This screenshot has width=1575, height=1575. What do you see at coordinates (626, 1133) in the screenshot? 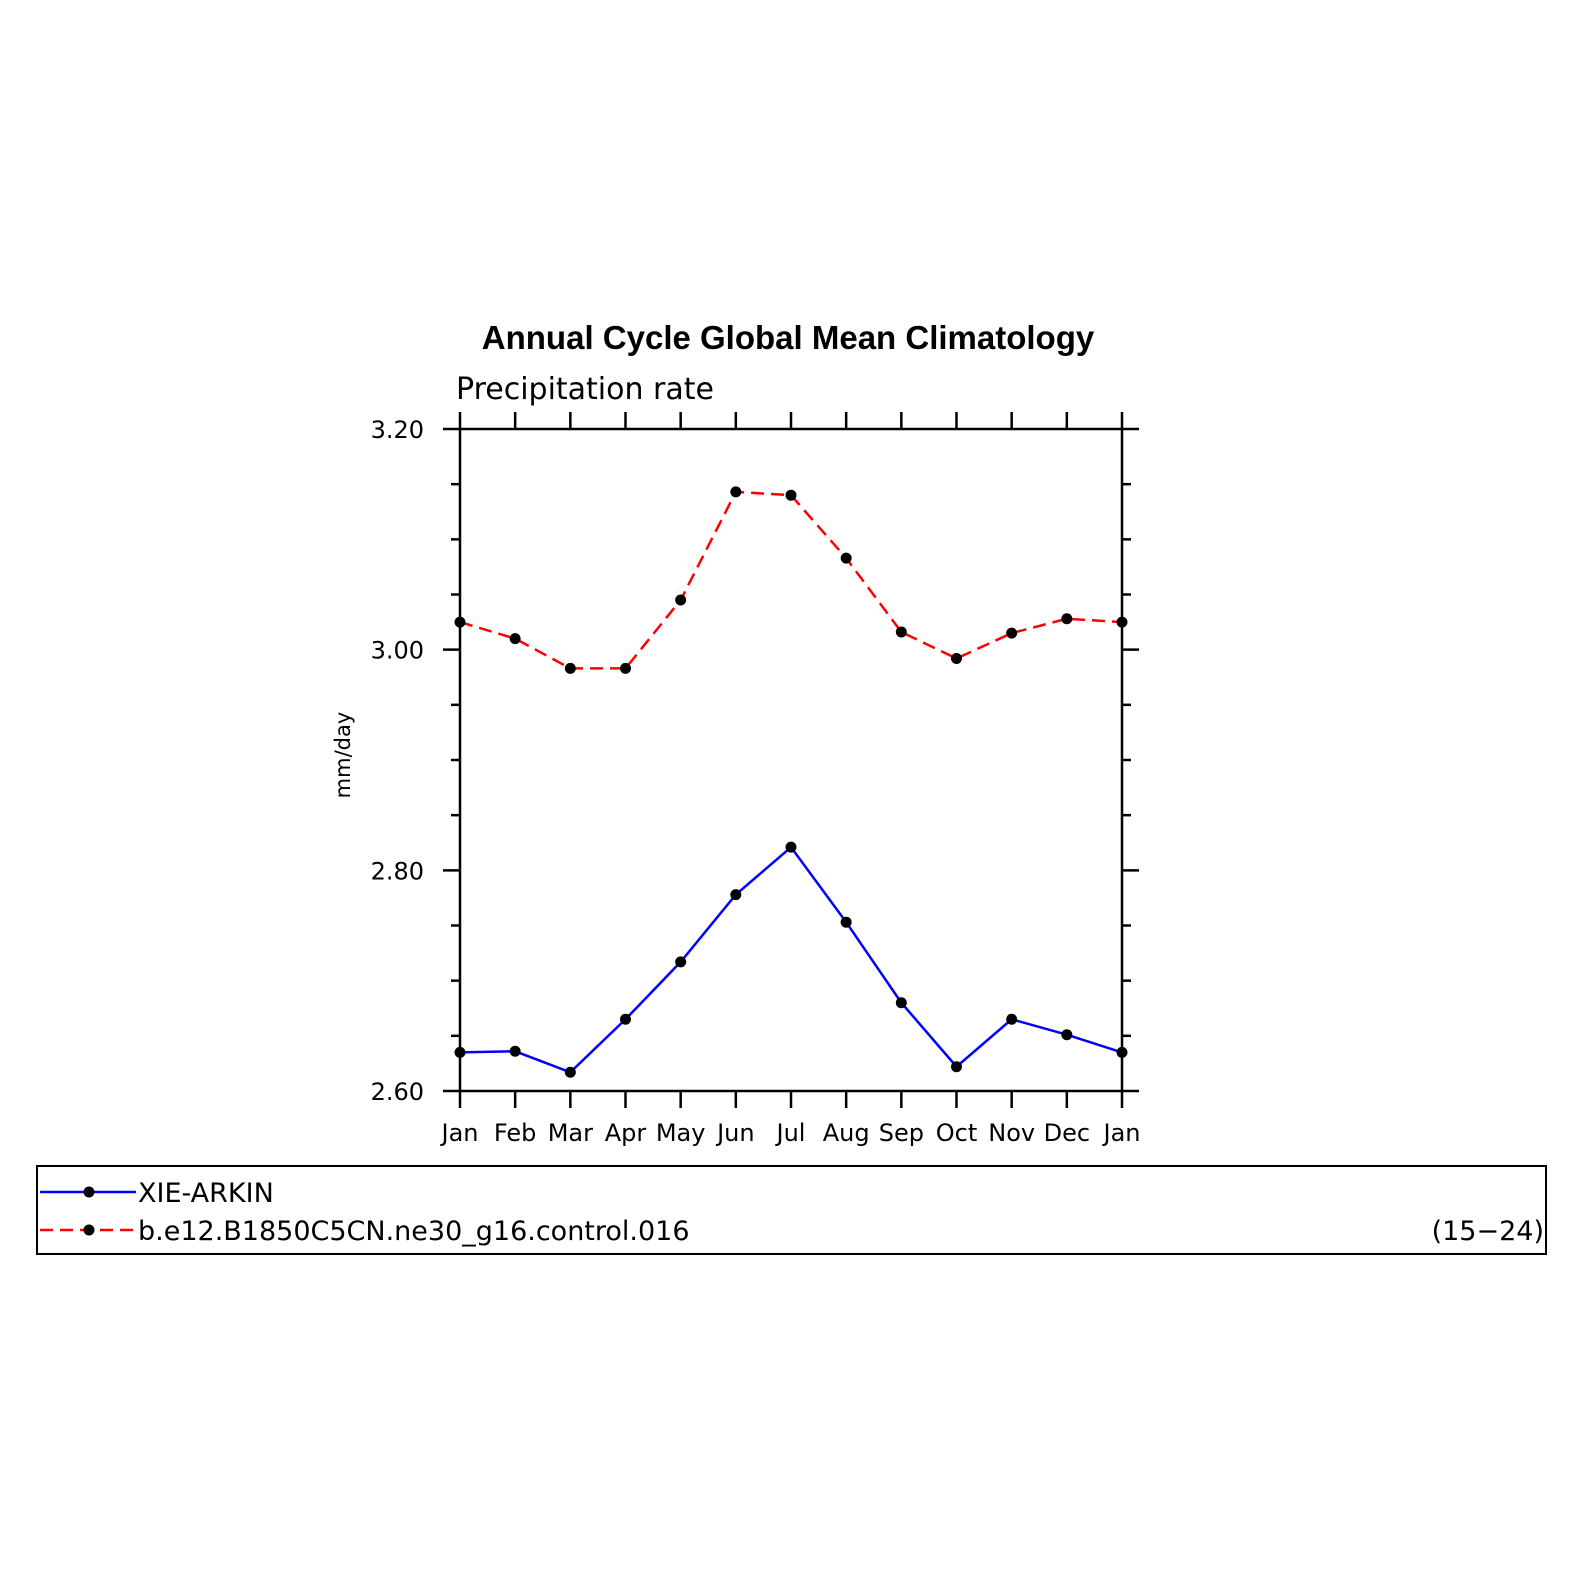
I see `x-tick-label: Apr` at bounding box center [626, 1133].